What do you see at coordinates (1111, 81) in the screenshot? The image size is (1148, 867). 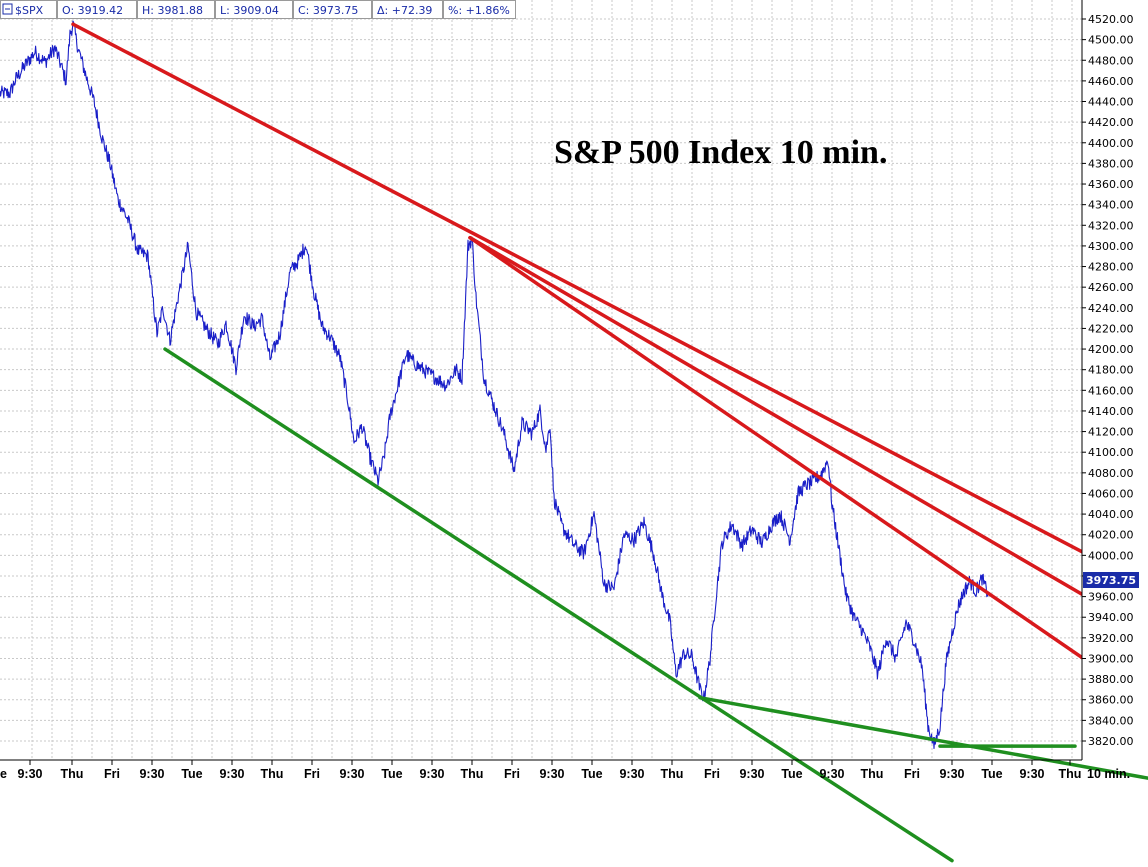 I see `y-tick-label: 4460.00` at bounding box center [1111, 81].